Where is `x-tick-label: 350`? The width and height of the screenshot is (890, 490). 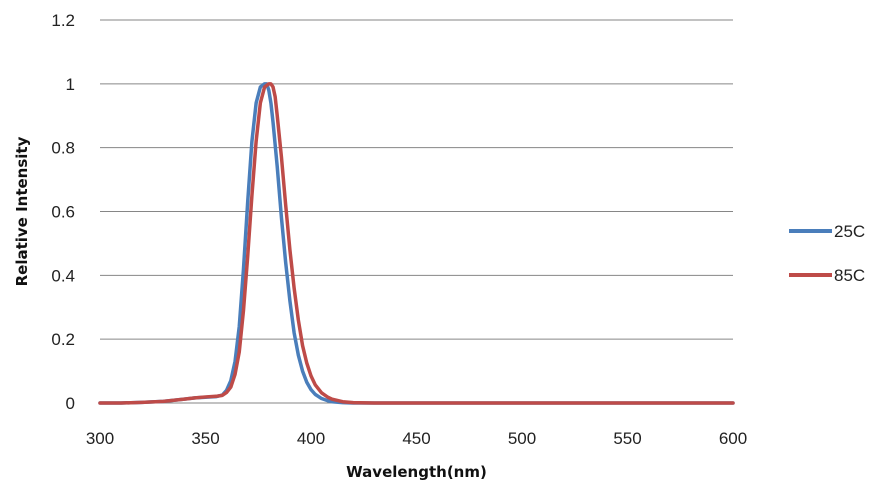
x-tick-label: 350 is located at coordinates (205, 438).